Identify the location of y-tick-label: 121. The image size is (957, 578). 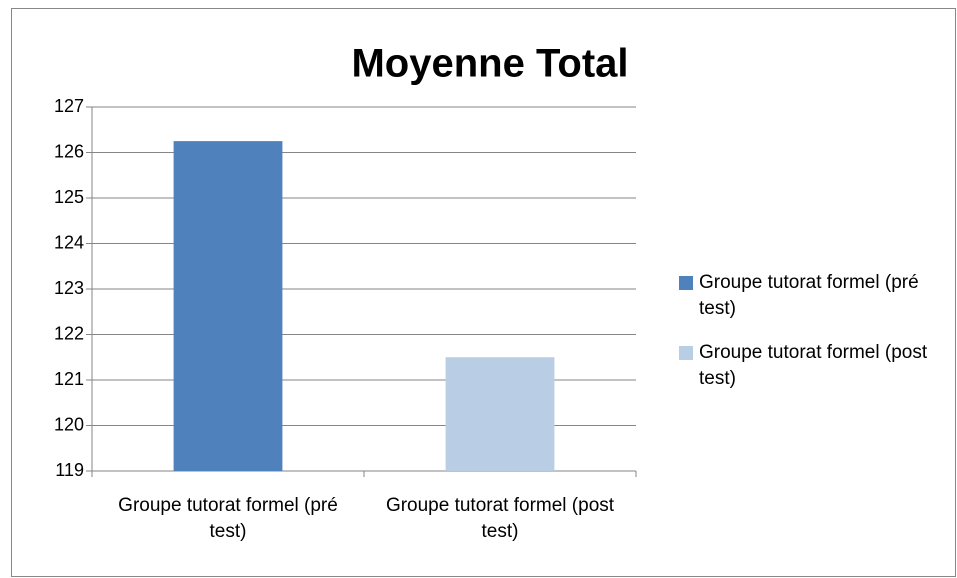
(69, 379).